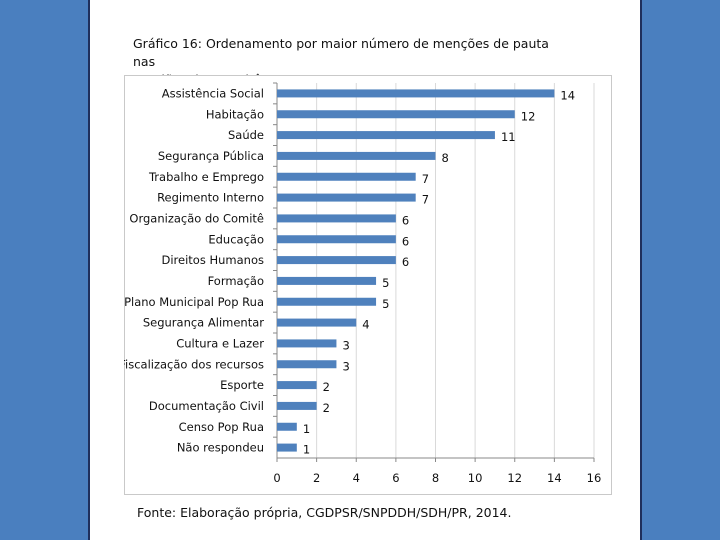 Image resolution: width=720 pixels, height=540 pixels. Describe the element at coordinates (213, 260) in the screenshot. I see `category-label: Direitos Humanos` at that location.